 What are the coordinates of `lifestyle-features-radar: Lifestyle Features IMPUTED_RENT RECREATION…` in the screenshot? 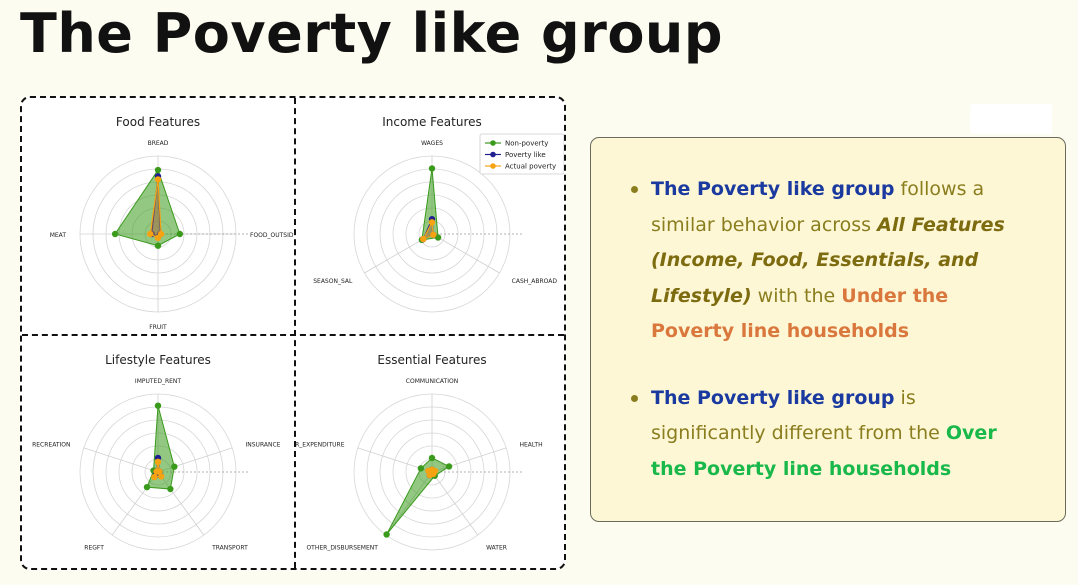 It's located at (156, 452).